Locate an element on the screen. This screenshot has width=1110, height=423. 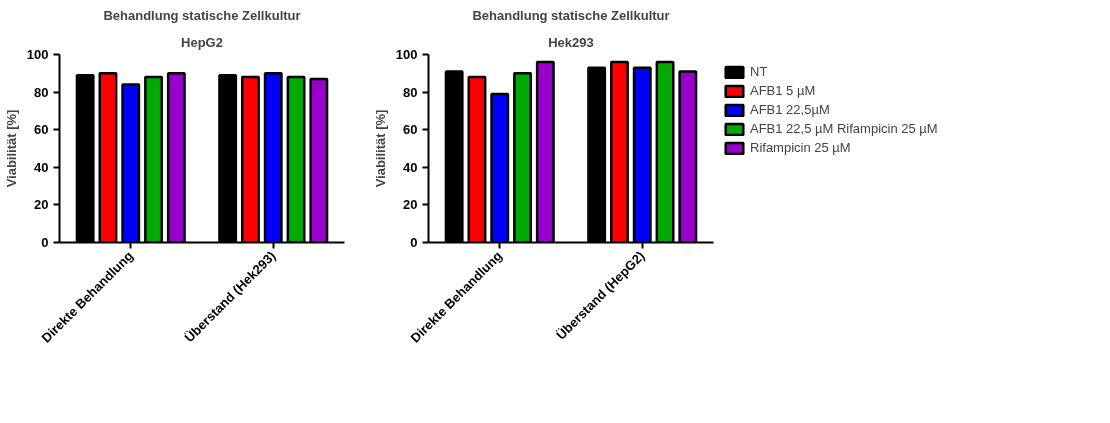
chart-subtitle: Hek293 is located at coordinates (571, 42).